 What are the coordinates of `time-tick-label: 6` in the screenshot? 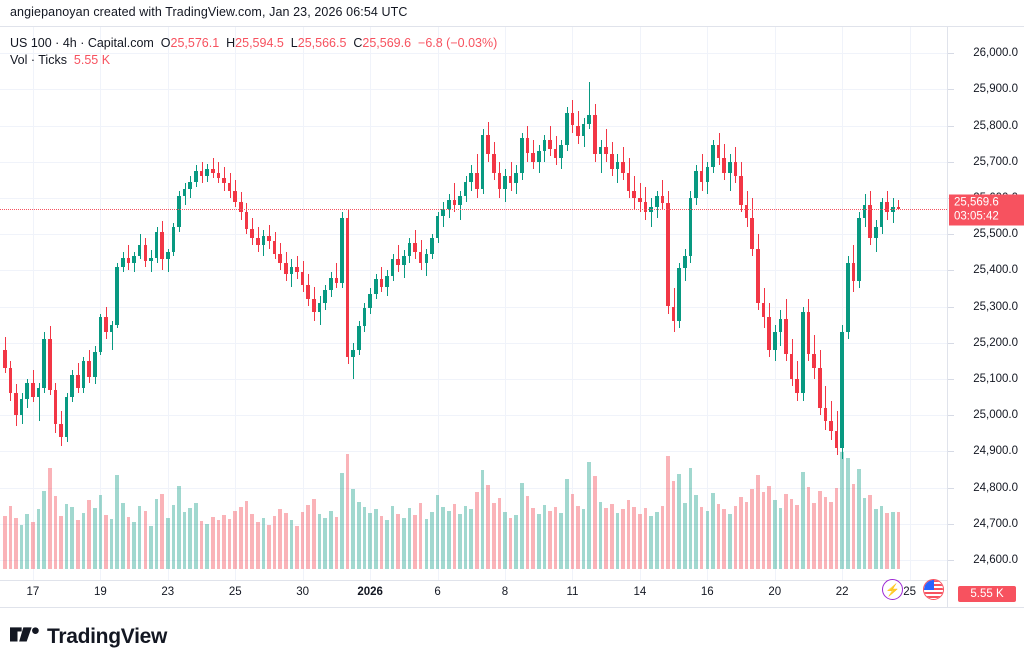 It's located at (437, 592).